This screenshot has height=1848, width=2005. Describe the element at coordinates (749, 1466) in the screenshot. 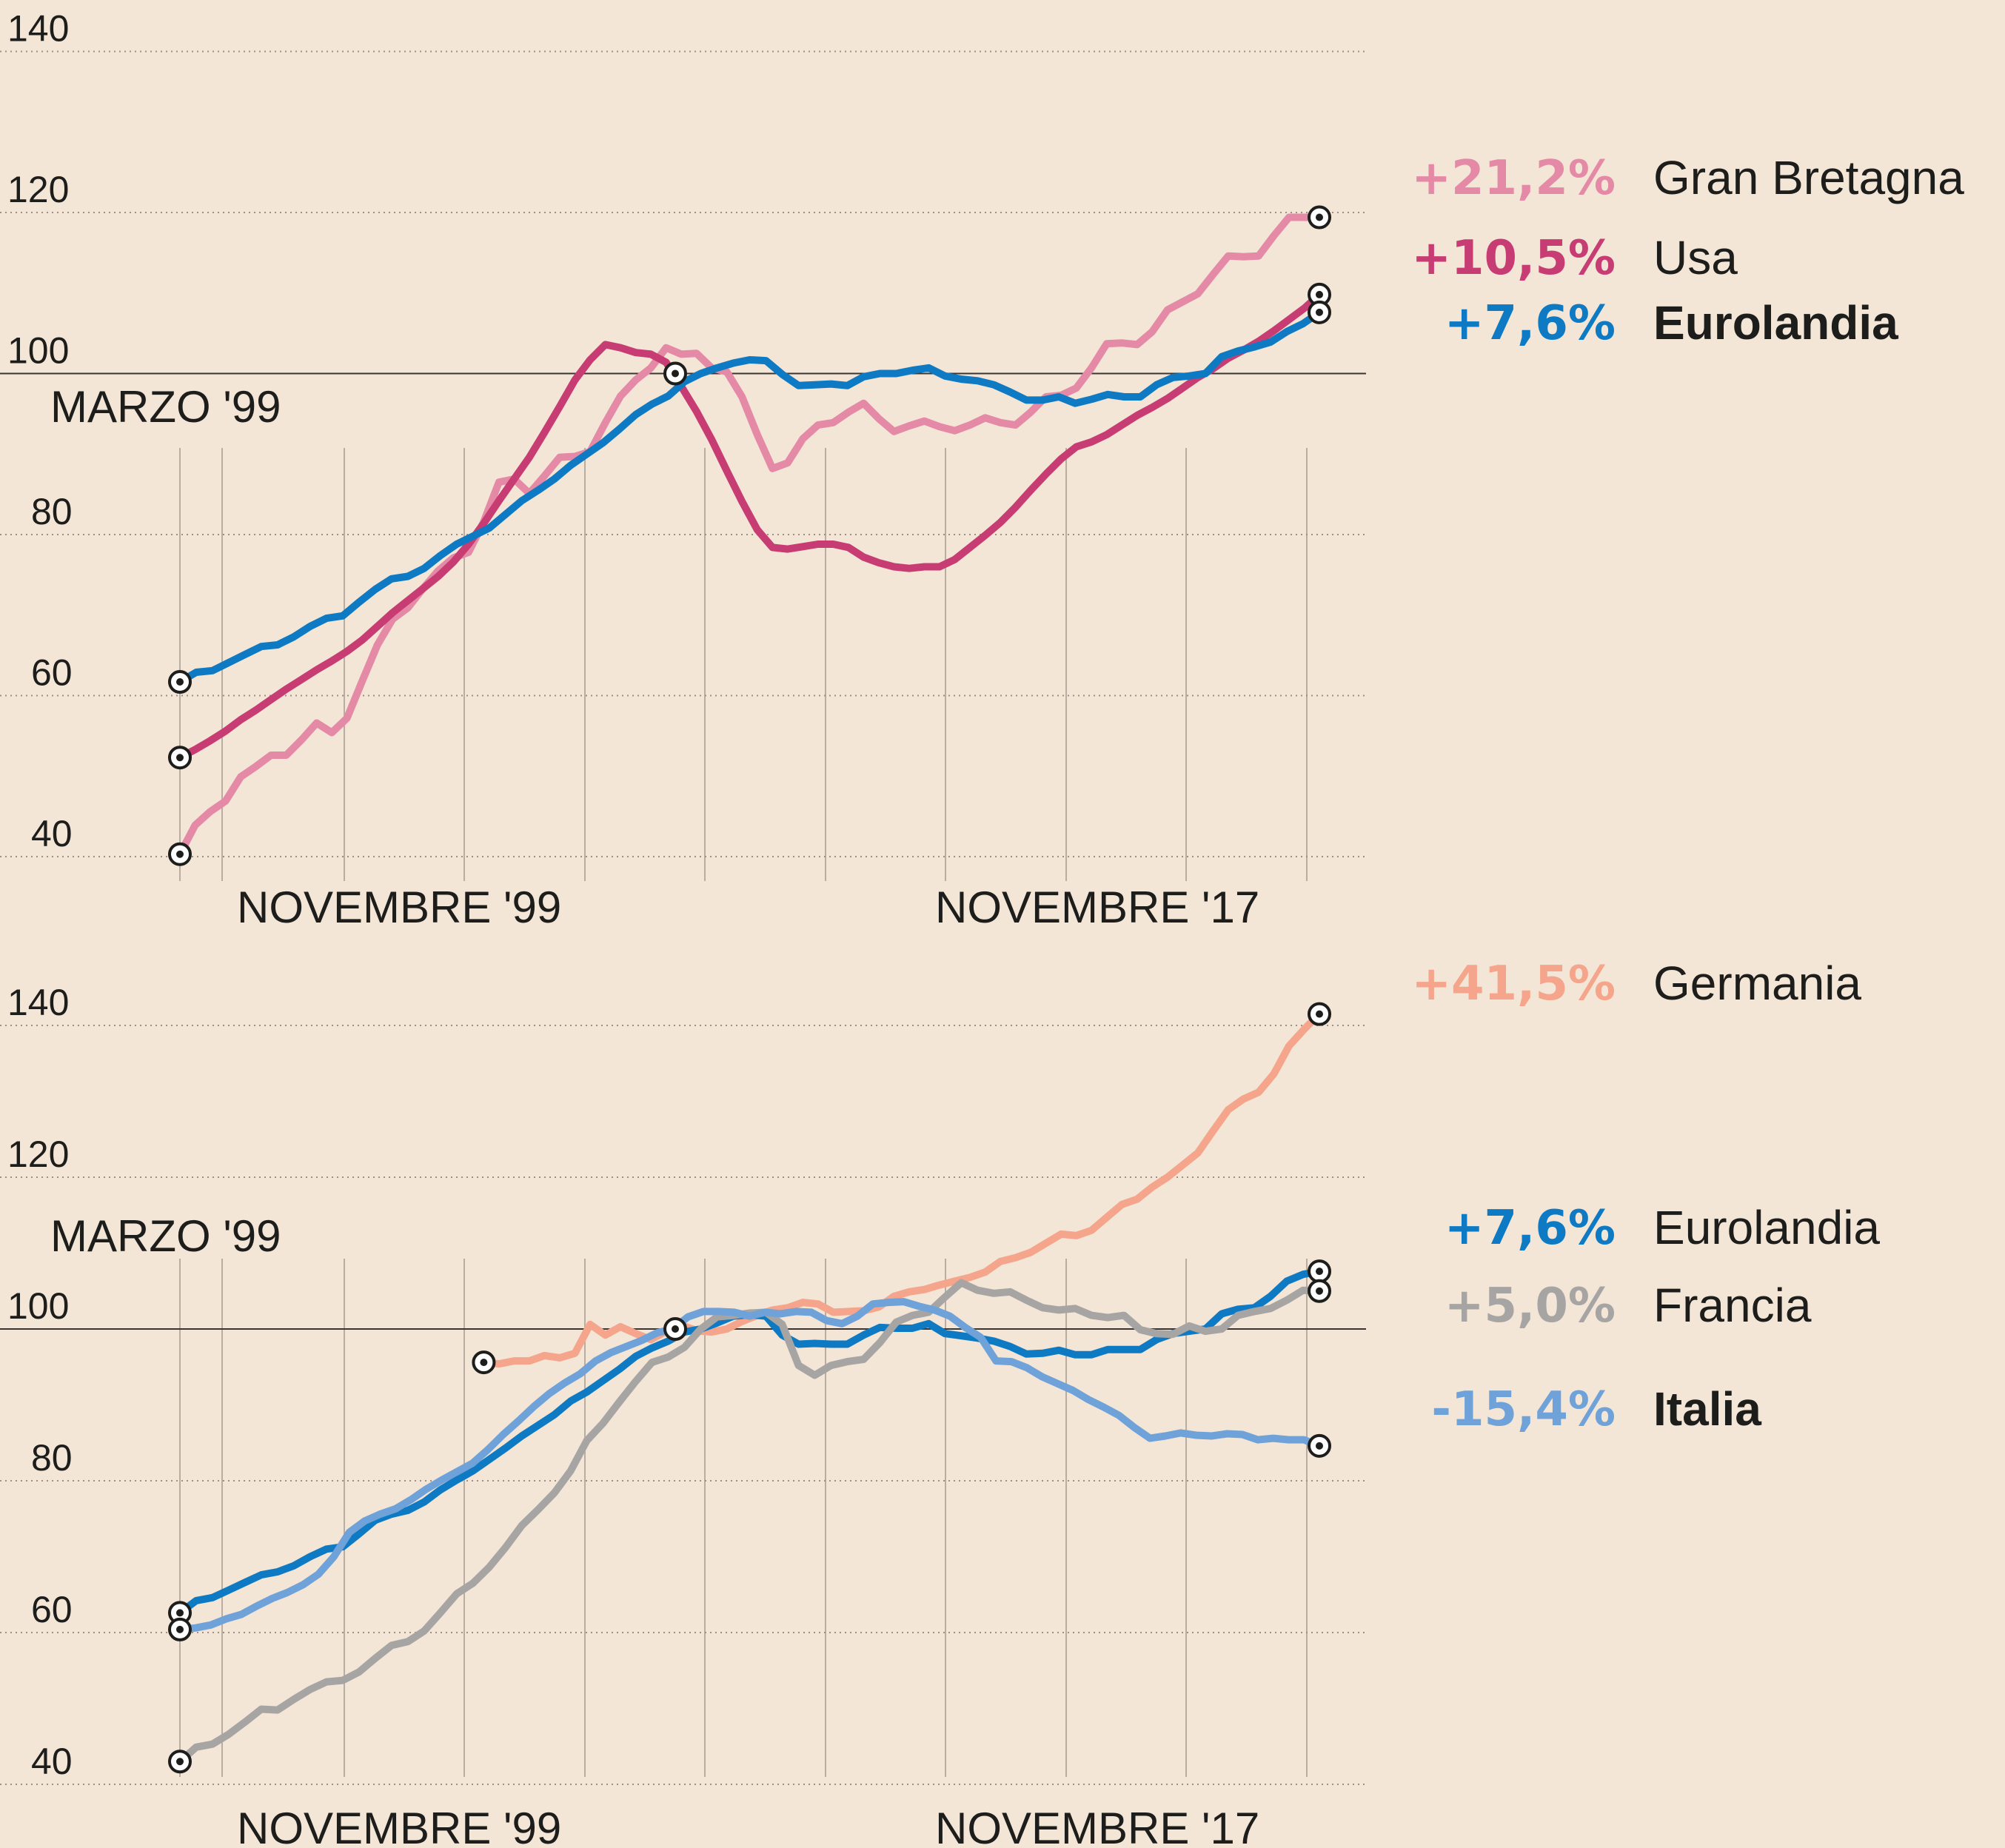

I see `series-line-italia` at that location.